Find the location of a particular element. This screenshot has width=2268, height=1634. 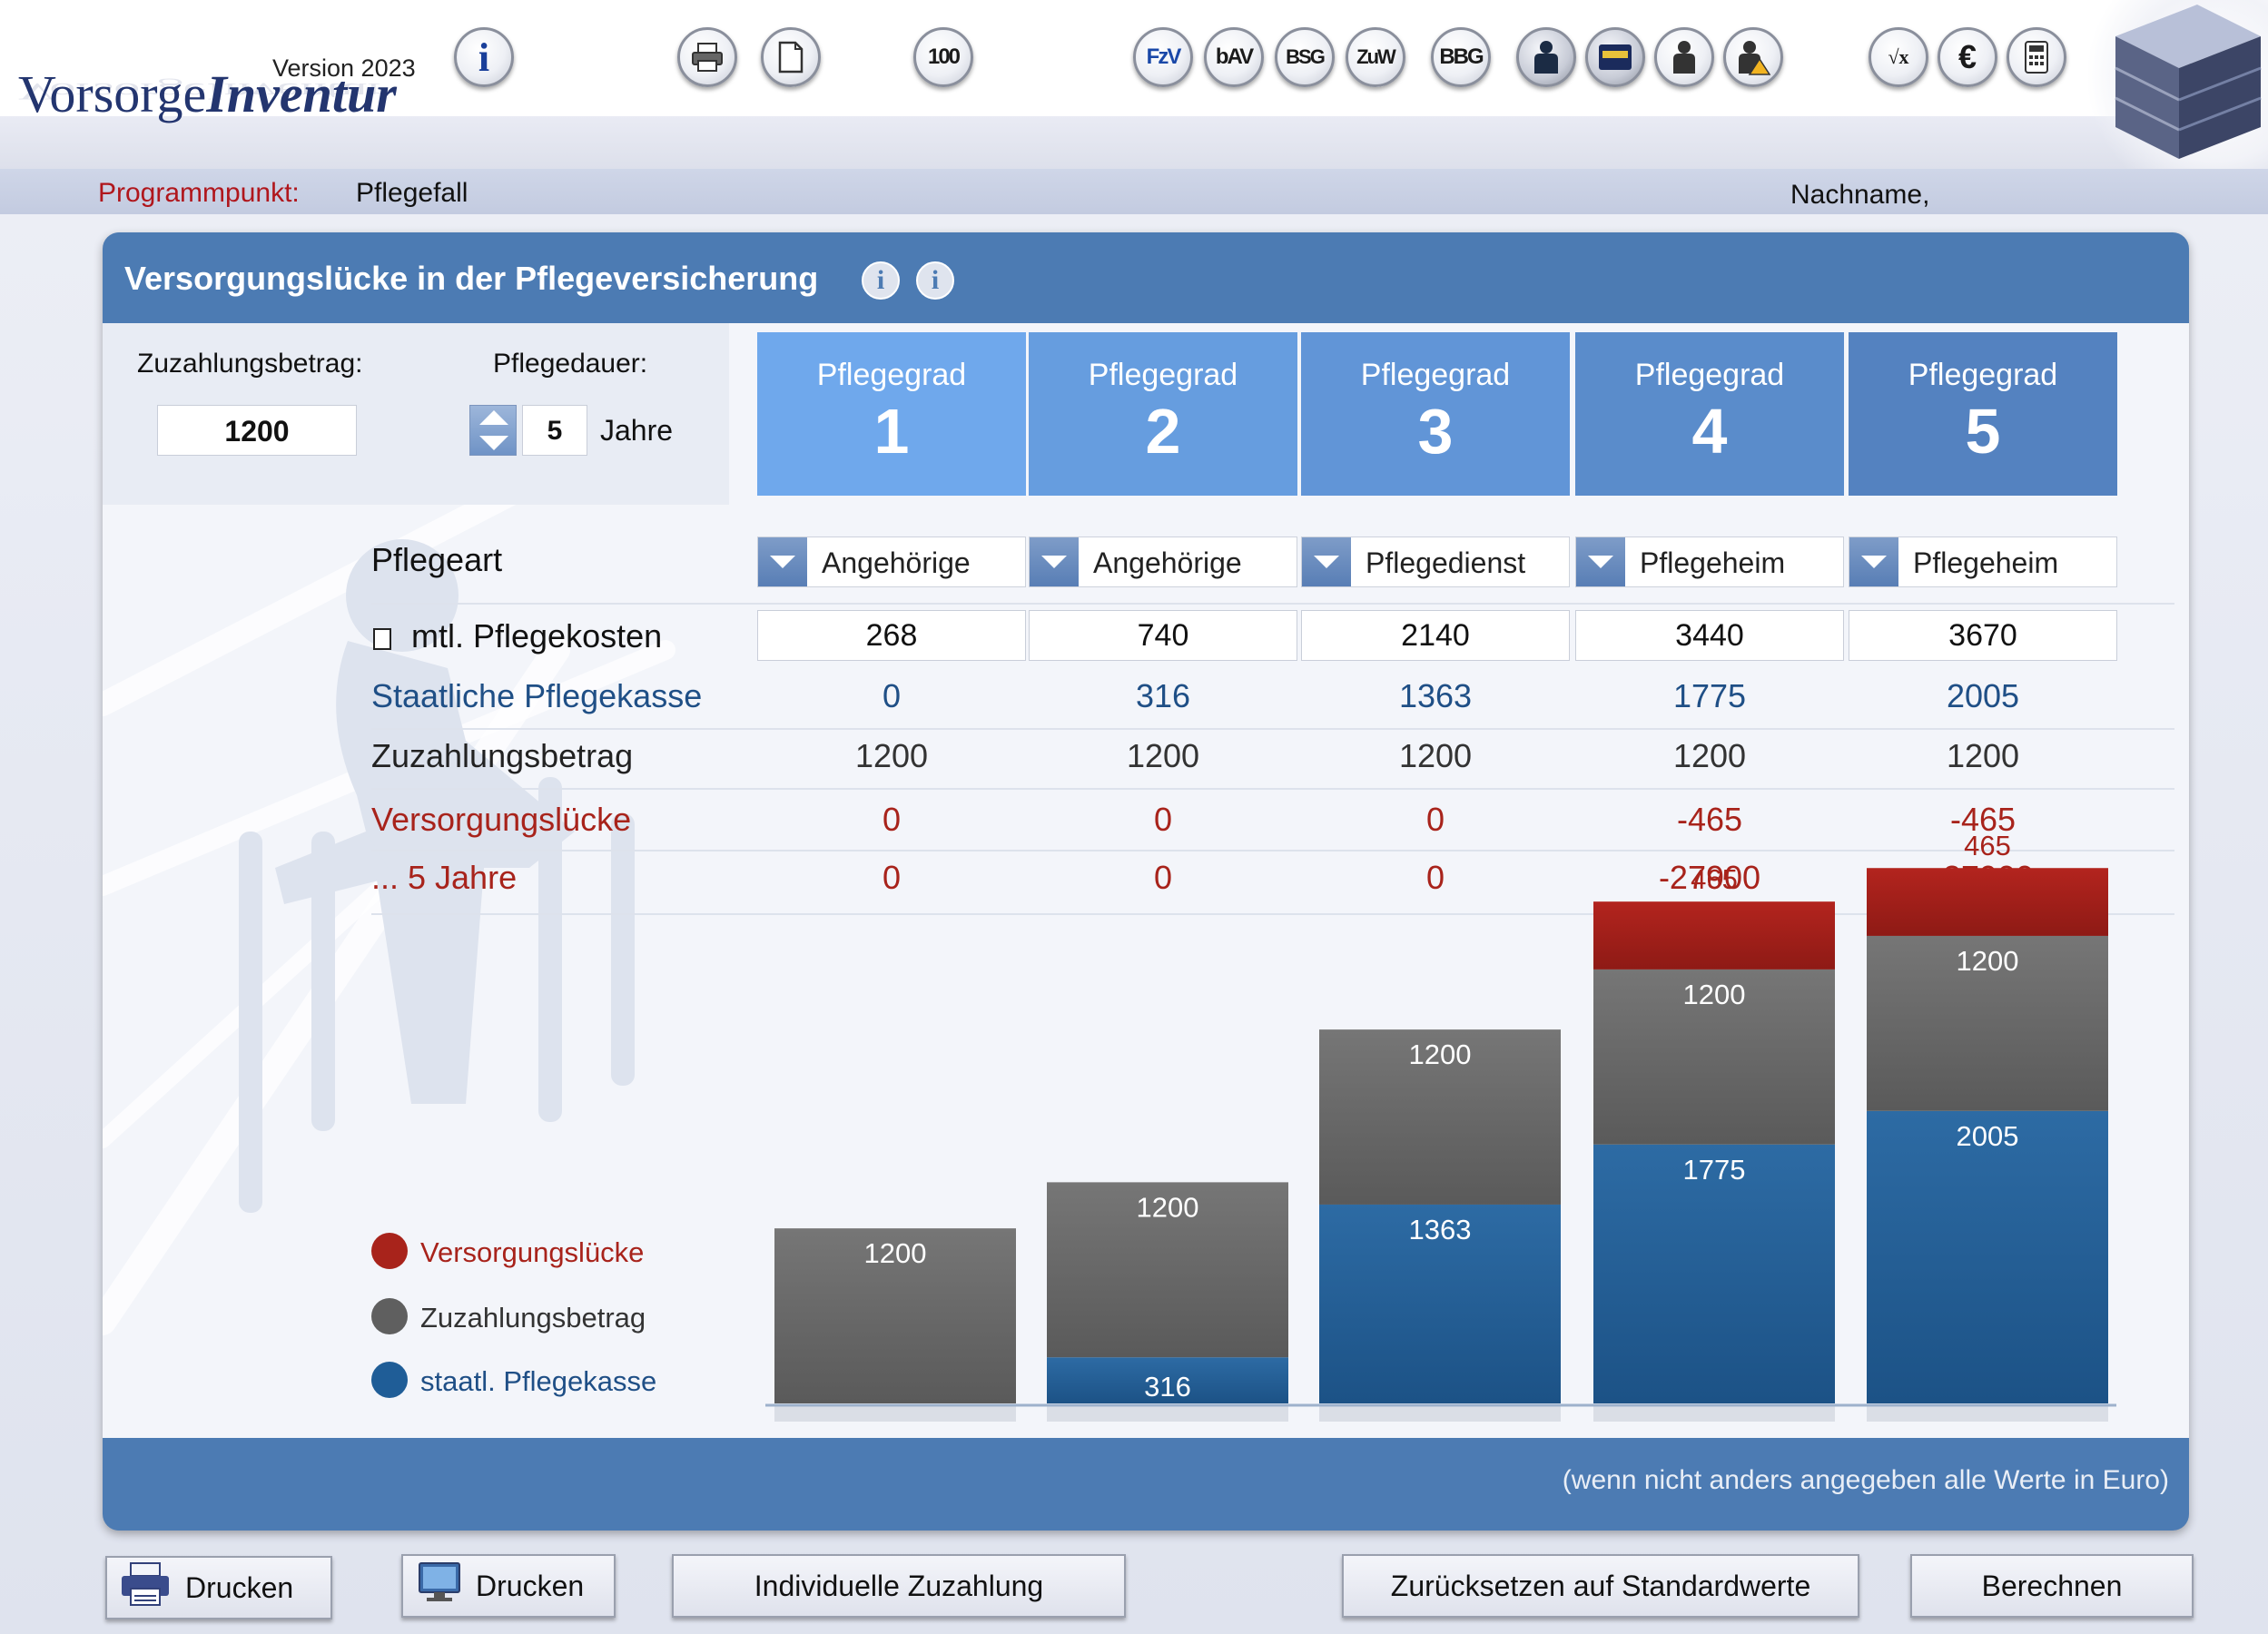

calculator-icon is located at coordinates (2036, 57).